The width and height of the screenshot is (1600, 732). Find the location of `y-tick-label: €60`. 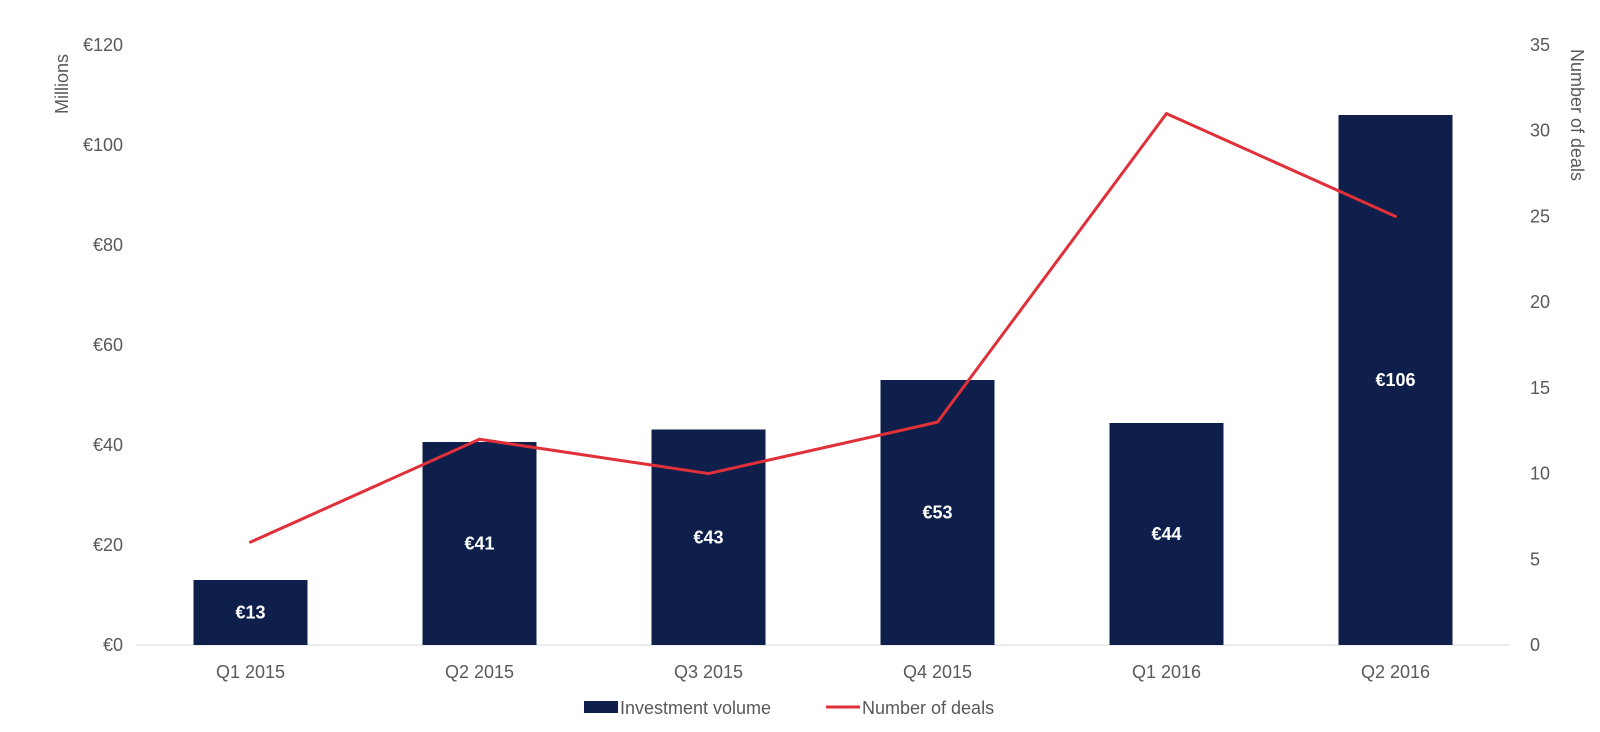

y-tick-label: €60 is located at coordinates (108, 345).